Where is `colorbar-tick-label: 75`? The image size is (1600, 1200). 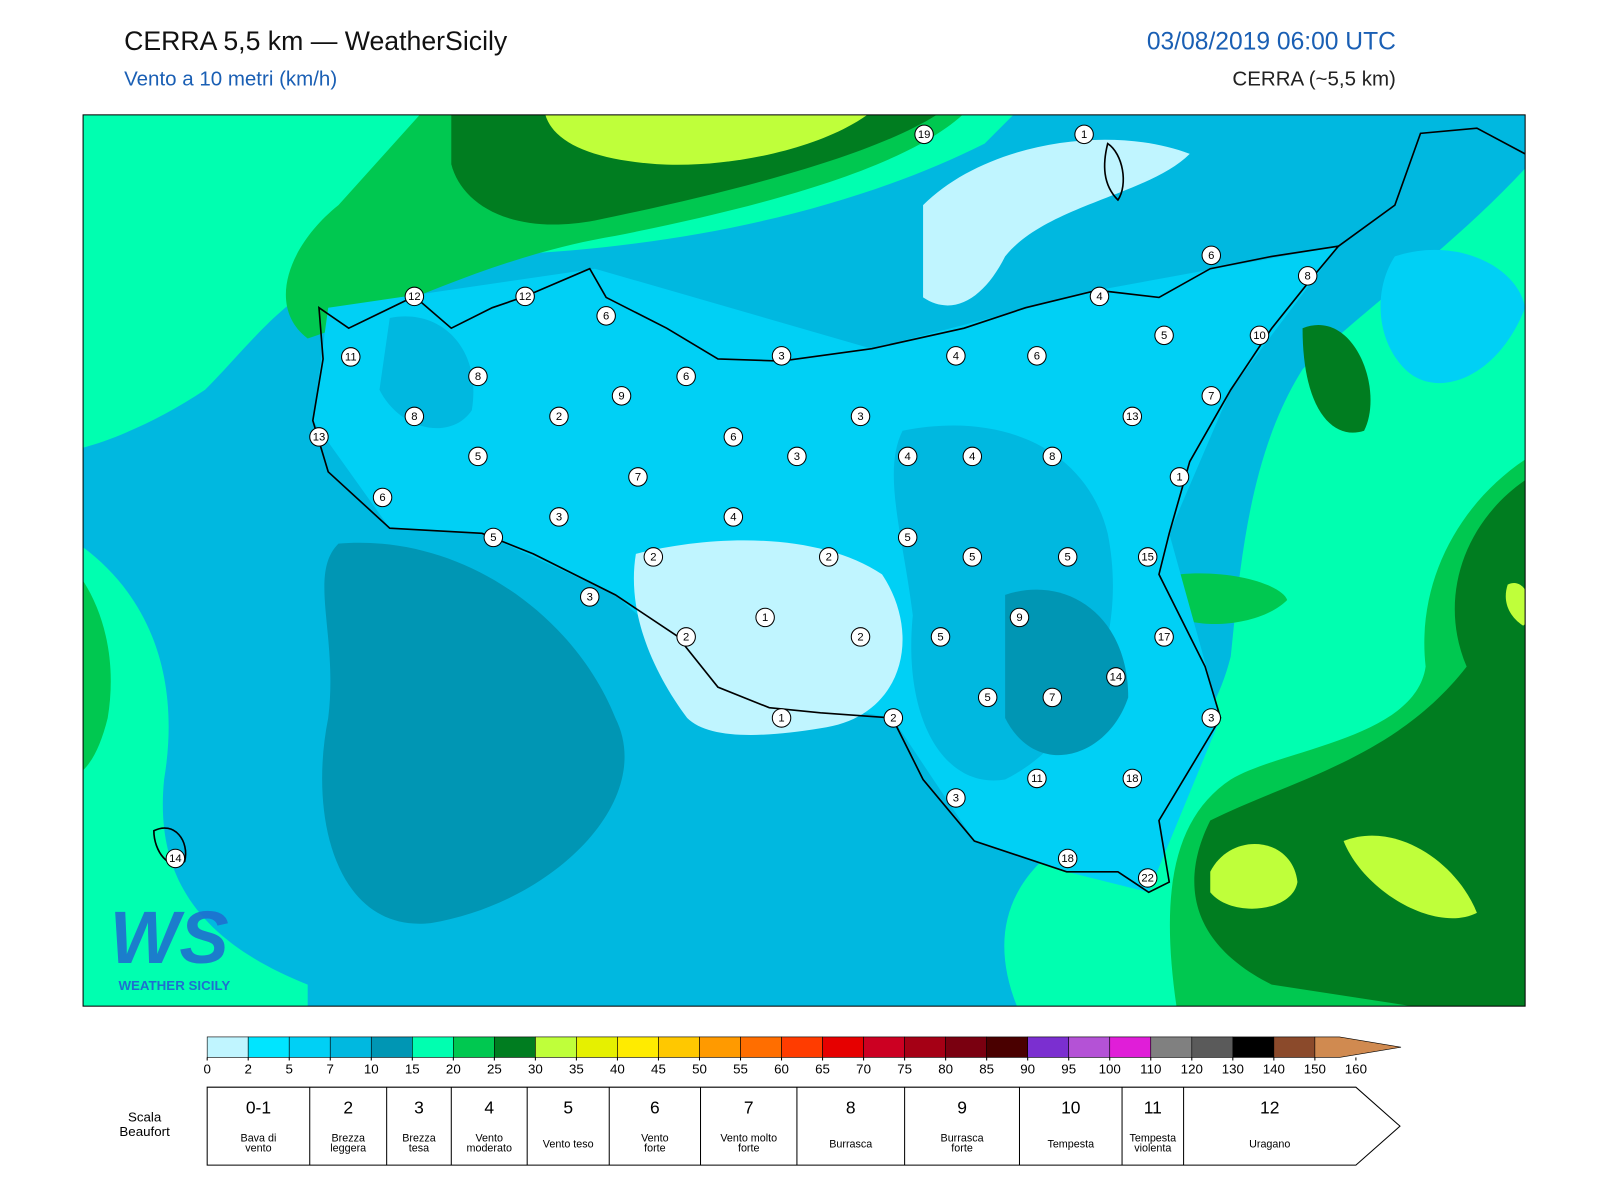
colorbar-tick-label: 75 is located at coordinates (904, 1068).